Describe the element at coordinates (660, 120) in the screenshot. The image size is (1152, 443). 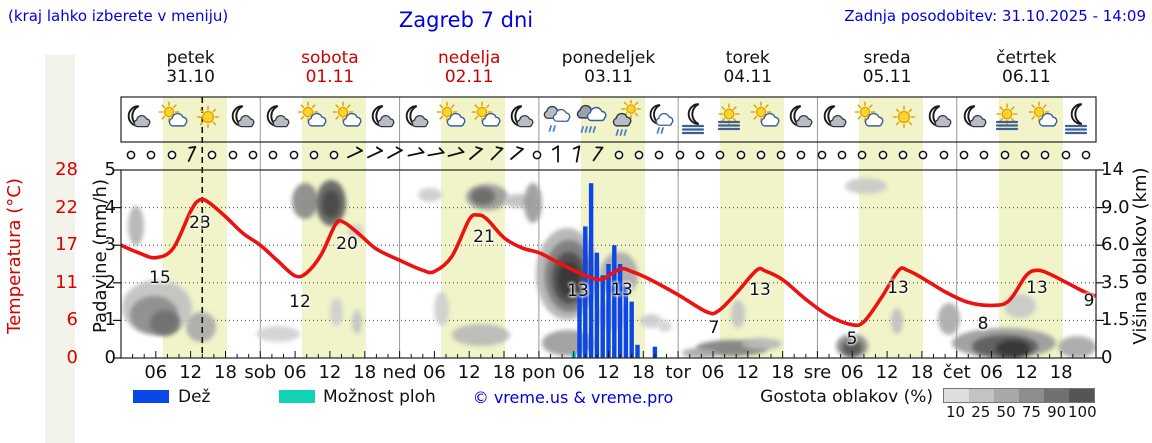
I see `weather-icon-moon-rain` at that location.